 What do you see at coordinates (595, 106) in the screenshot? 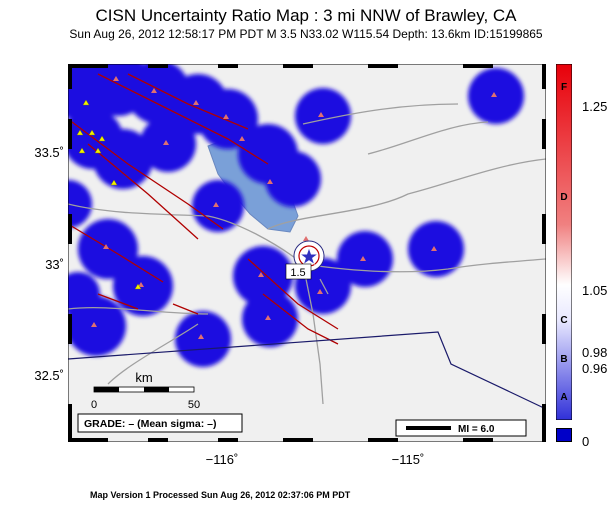
I see `colorbar-tick-1-25: 1.25` at bounding box center [595, 106].